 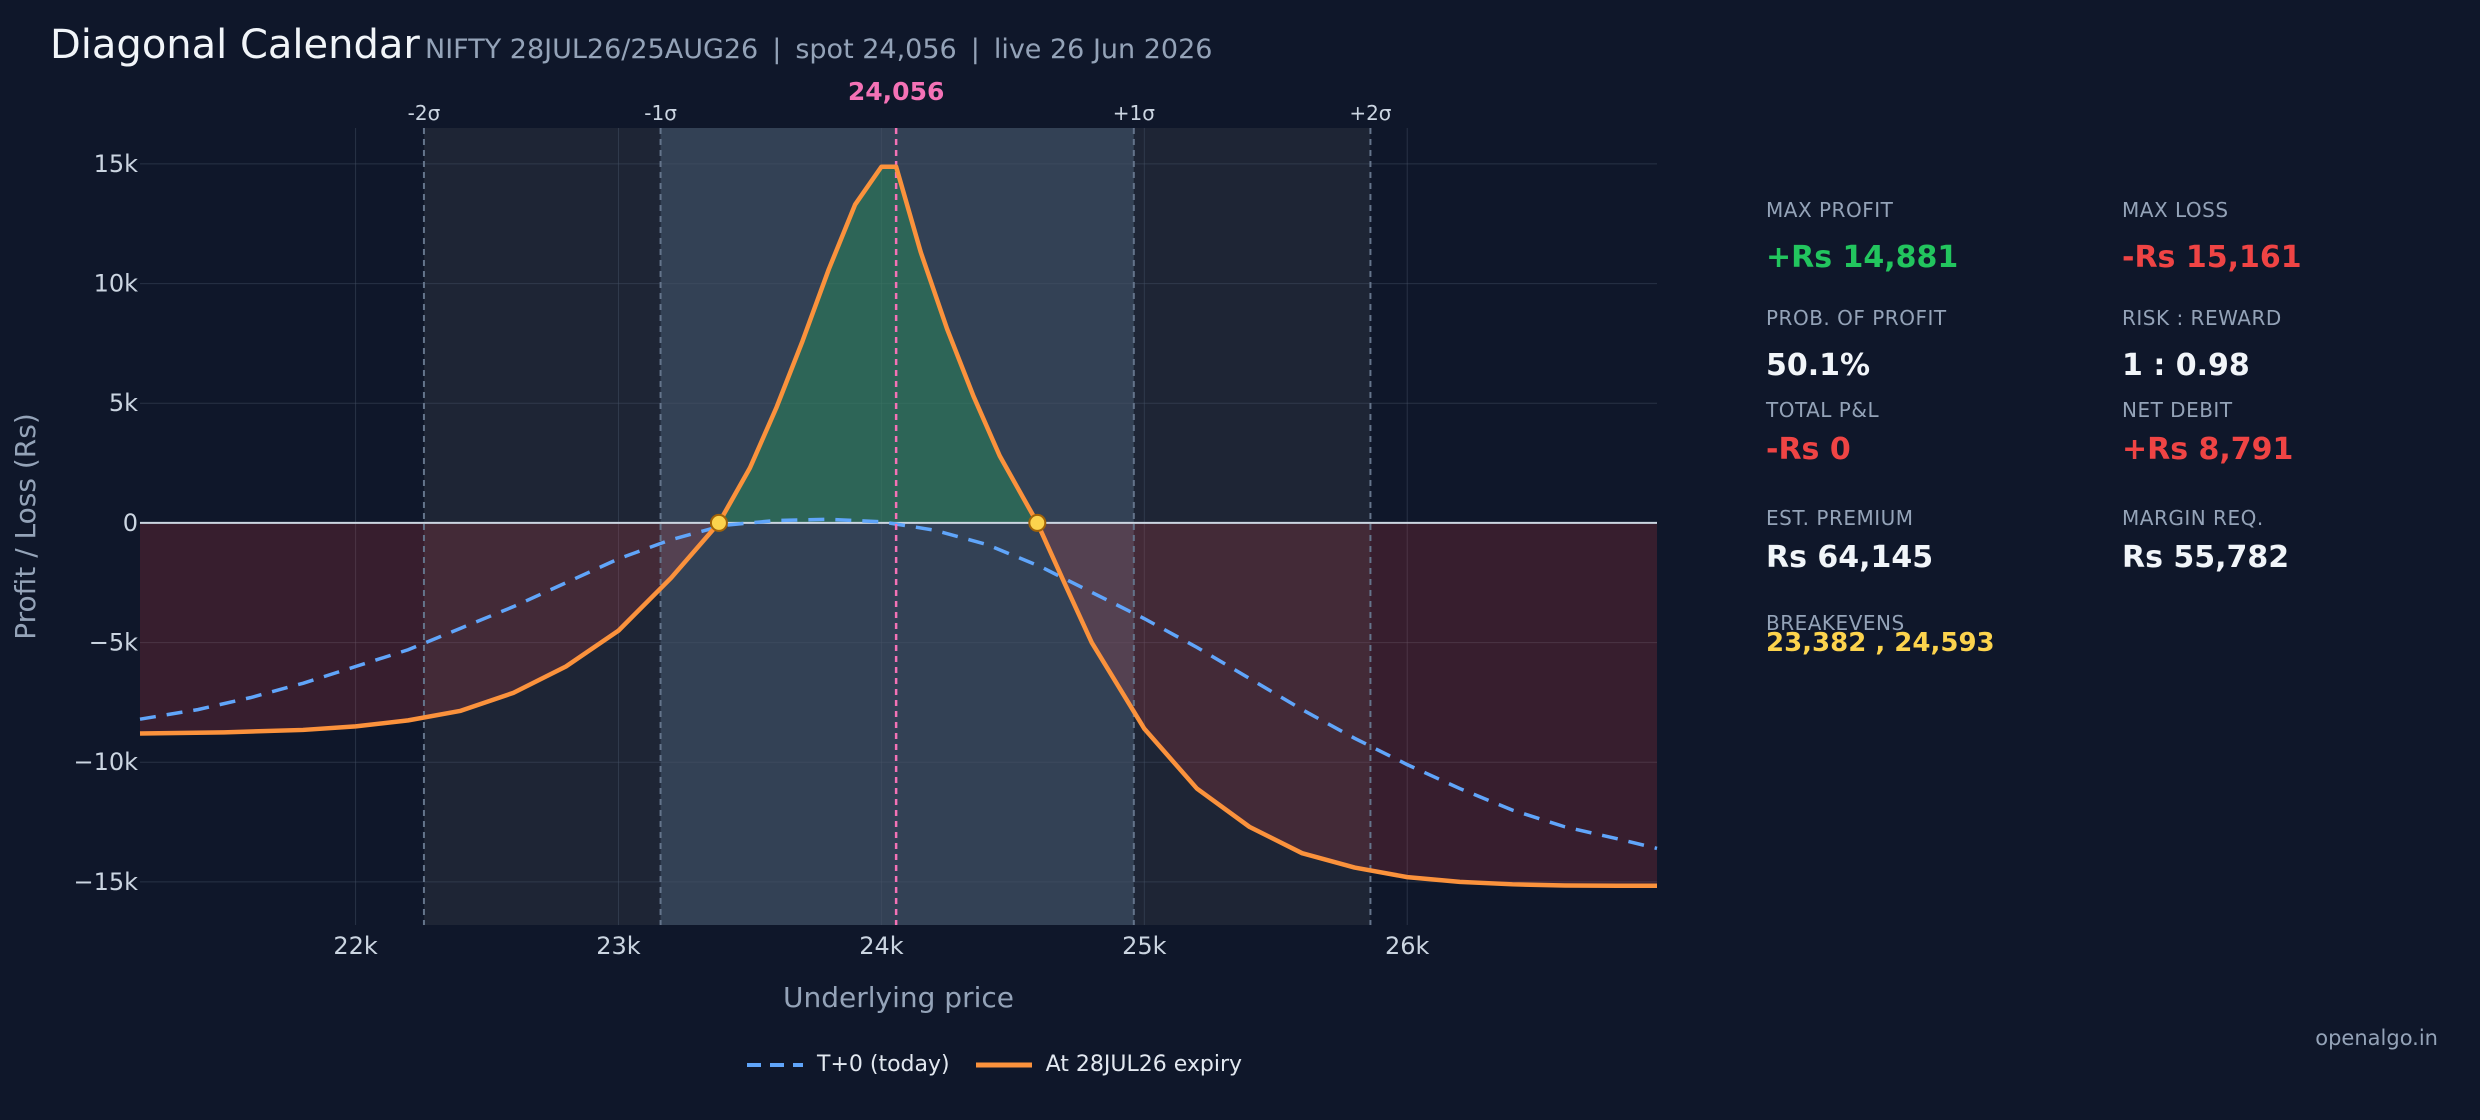 I want to click on max-loss-value: -Rs 15,161, so click(x=2212, y=257).